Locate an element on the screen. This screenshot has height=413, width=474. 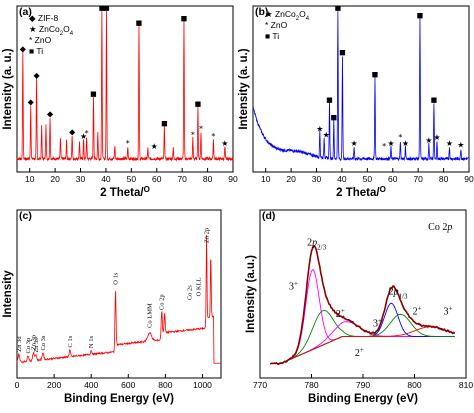
peak-annotation: Co 2p is located at coordinates (162, 302).